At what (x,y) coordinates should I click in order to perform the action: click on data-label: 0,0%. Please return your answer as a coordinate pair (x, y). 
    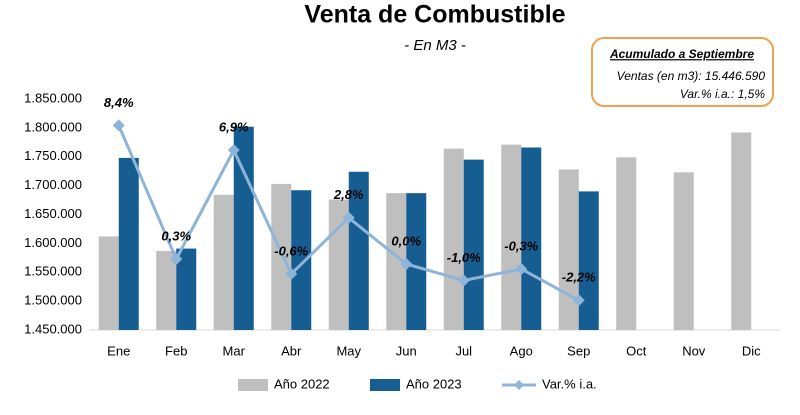
    Looking at the image, I should click on (406, 240).